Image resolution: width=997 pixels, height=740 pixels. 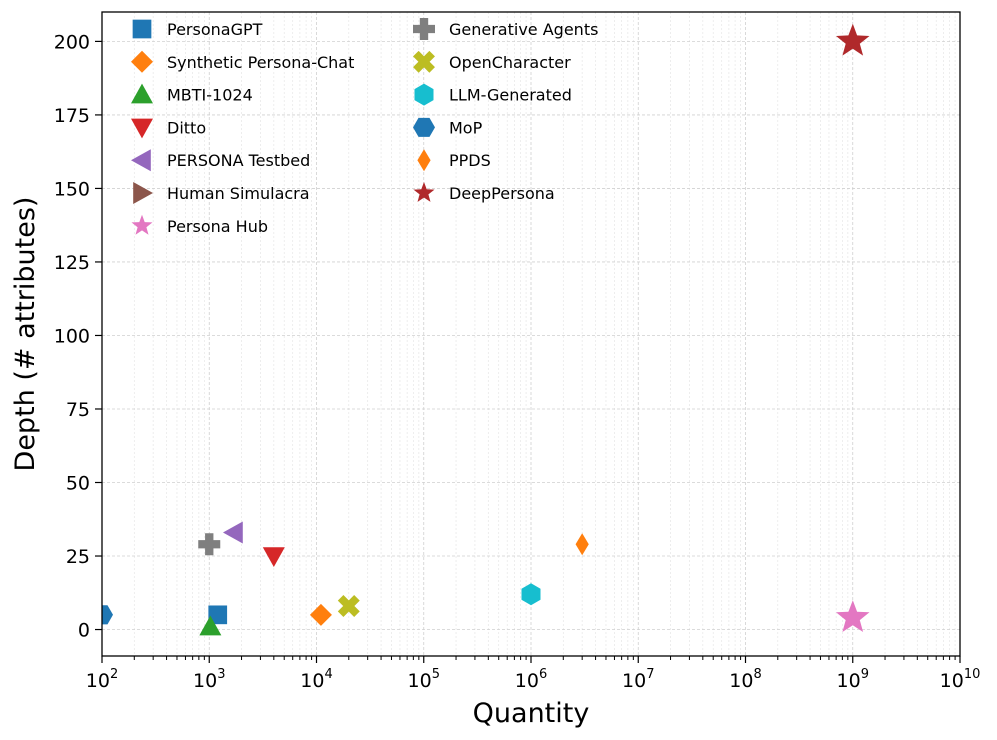 I want to click on legend-marker-human-simulacra, so click(x=143, y=193).